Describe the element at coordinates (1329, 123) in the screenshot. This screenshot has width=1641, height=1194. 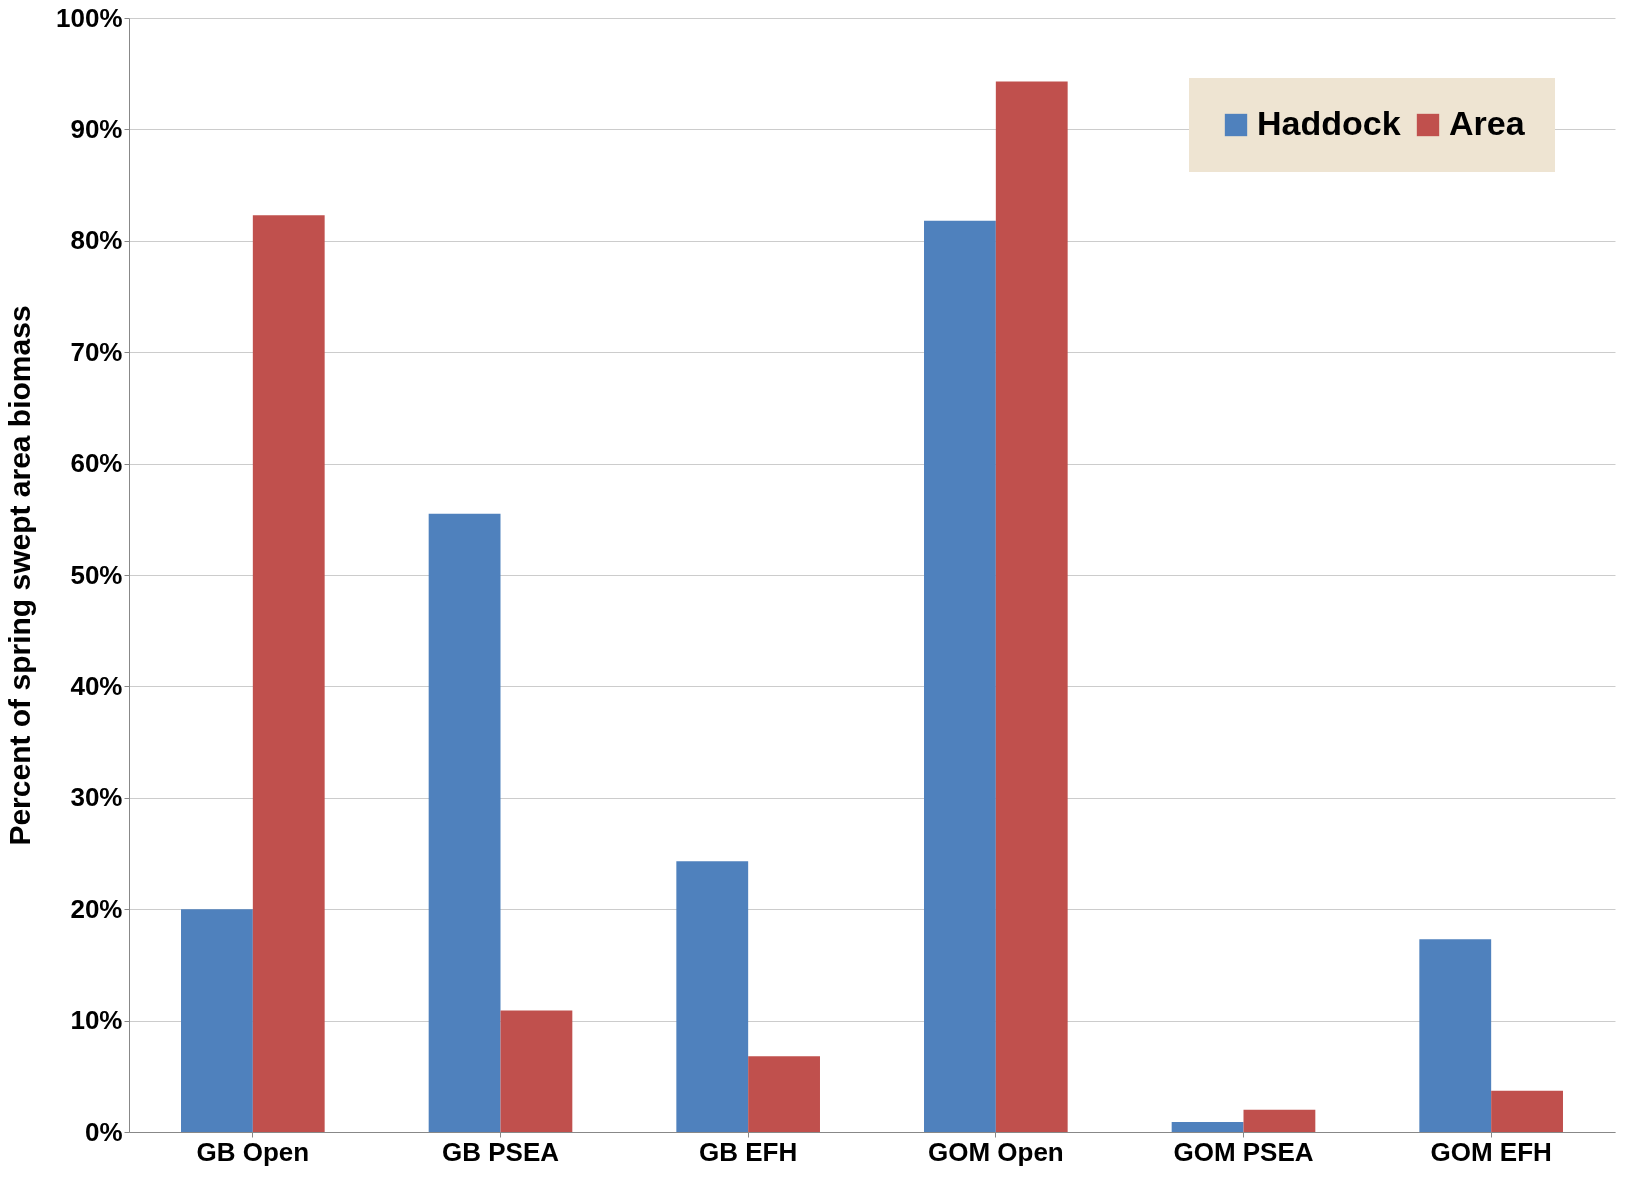
I see `legend-label: Haddock` at that location.